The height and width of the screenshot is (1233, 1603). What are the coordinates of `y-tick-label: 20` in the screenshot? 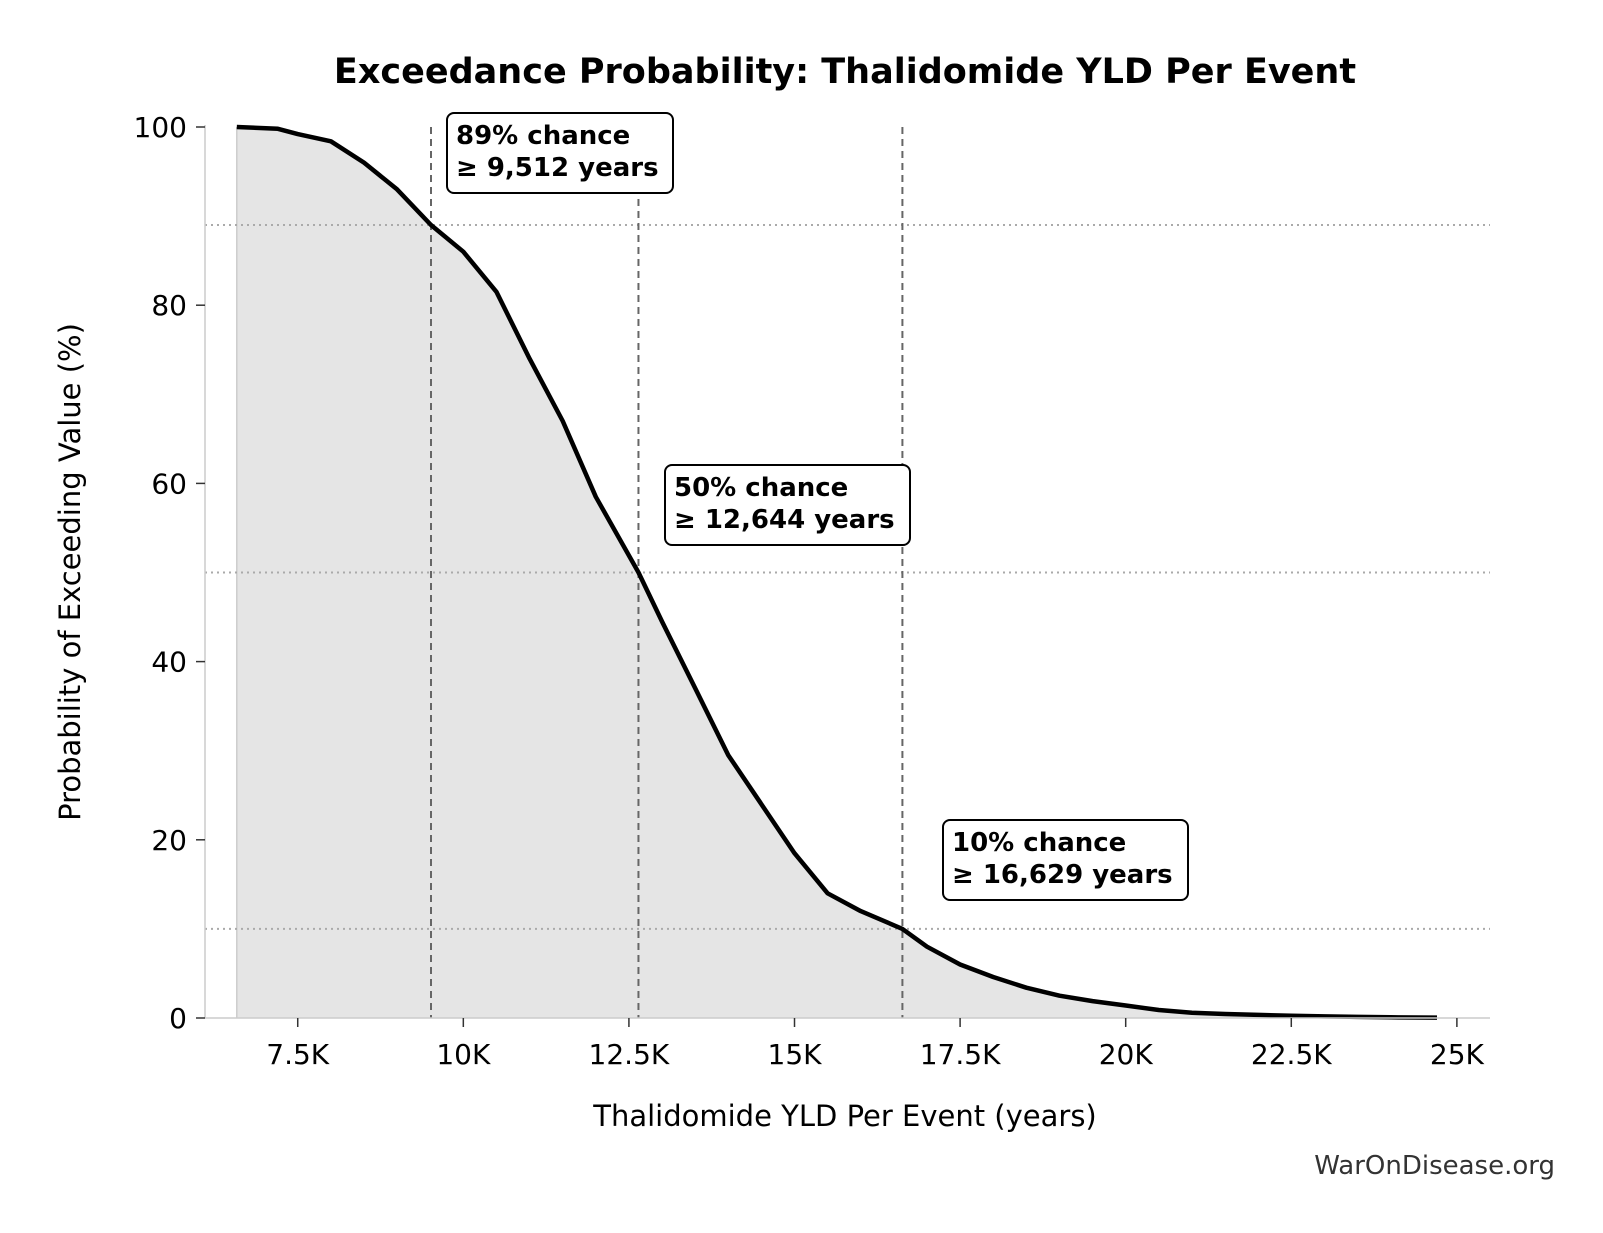 It's located at (169, 840).